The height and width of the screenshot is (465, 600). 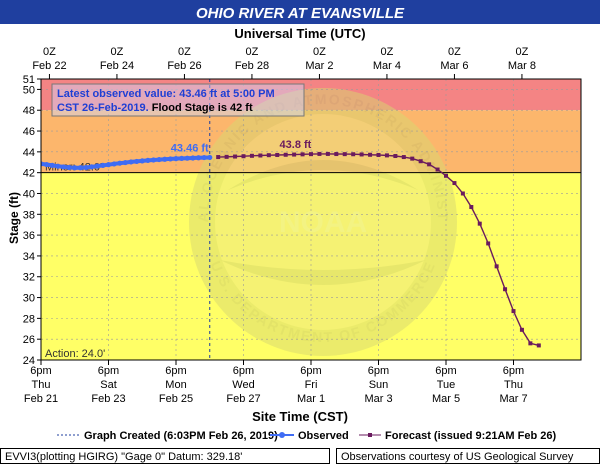 I want to click on bottom-tick-date: Feb 23, so click(x=108, y=399).